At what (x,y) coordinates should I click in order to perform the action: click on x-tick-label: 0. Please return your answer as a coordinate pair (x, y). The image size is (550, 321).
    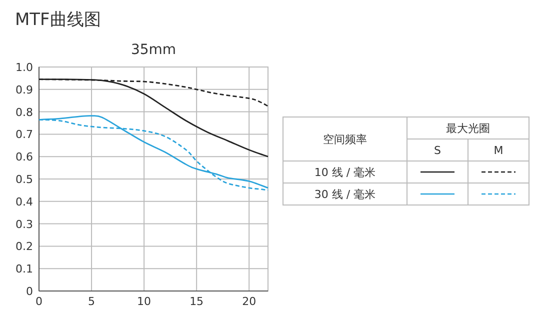
    Looking at the image, I should click on (39, 301).